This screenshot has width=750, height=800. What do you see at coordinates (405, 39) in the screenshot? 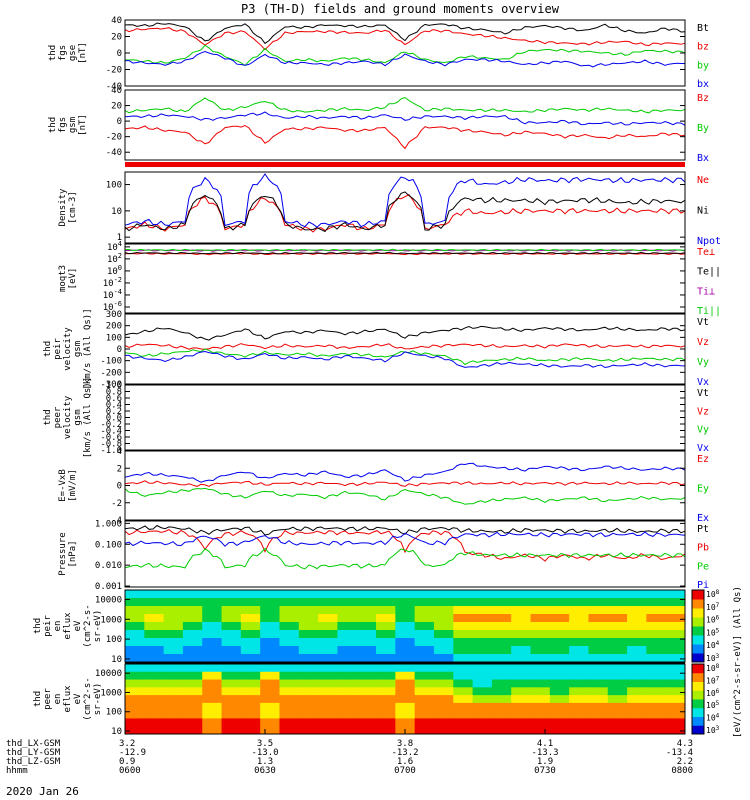
I see `series-line-bz` at bounding box center [405, 39].